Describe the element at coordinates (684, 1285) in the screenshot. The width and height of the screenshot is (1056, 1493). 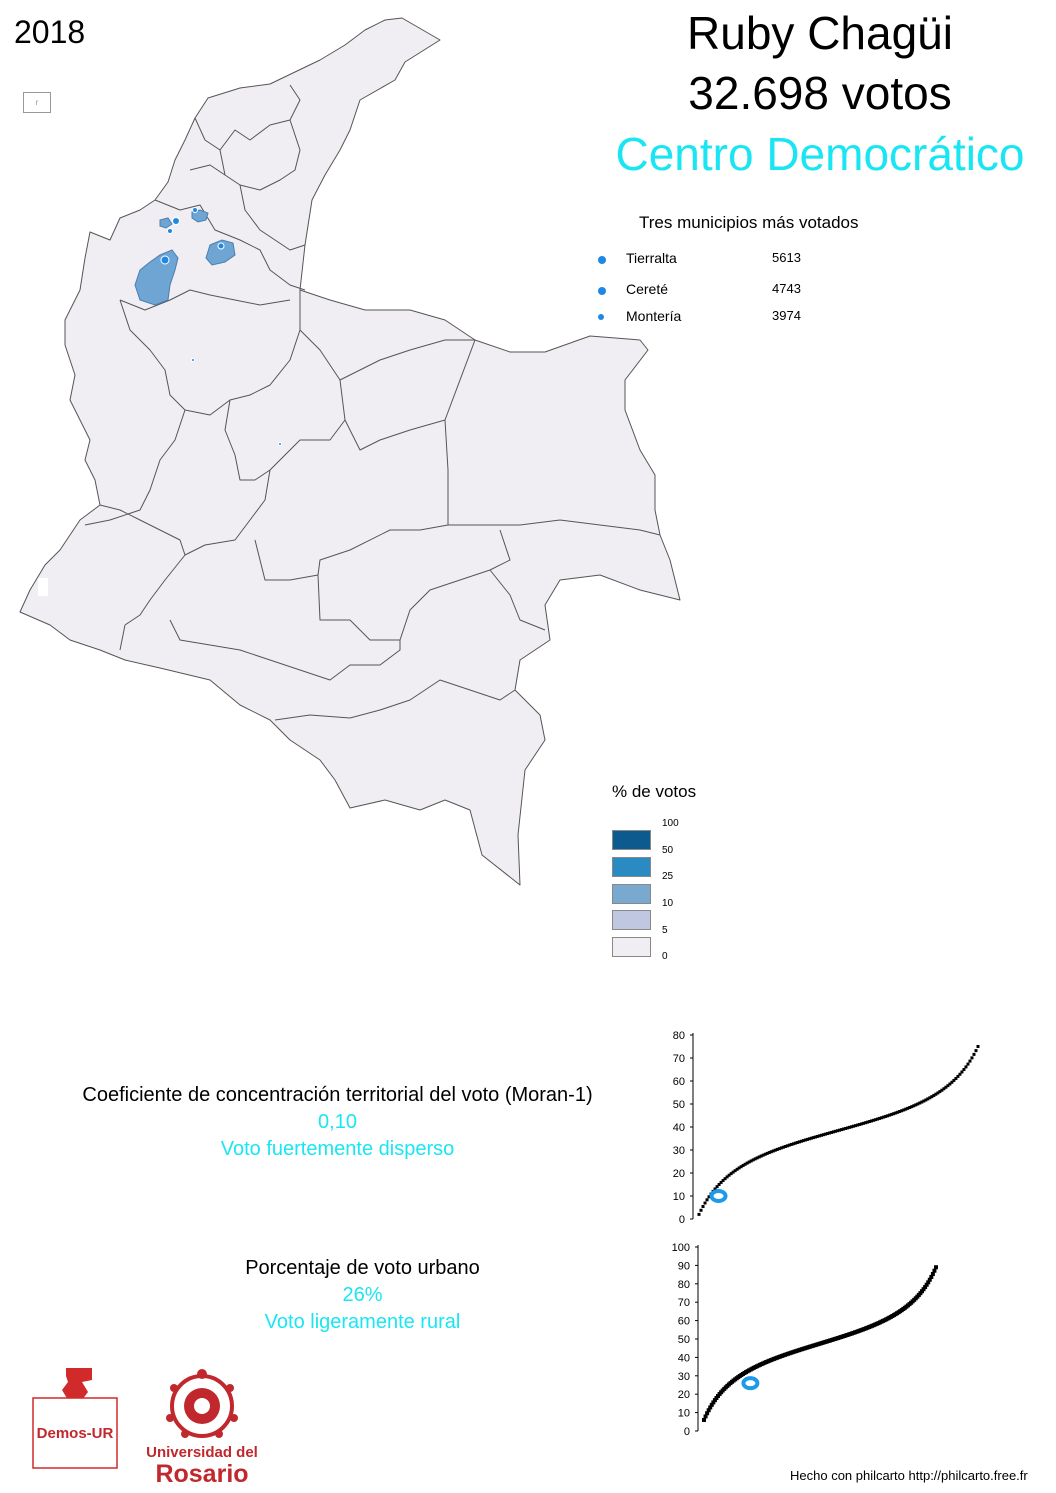
I see `y-tick-label: 80` at that location.